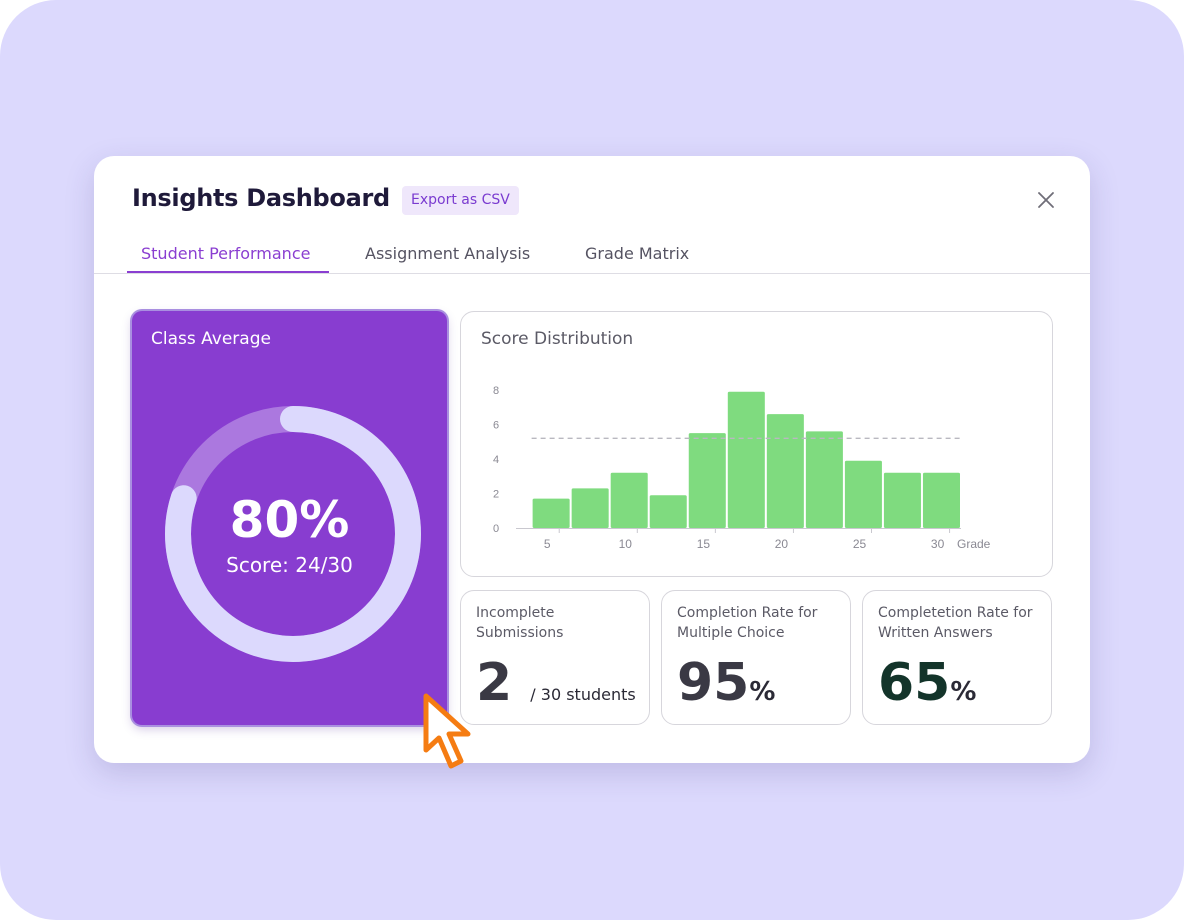  What do you see at coordinates (938, 544) in the screenshot?
I see `x-tick-label: 30` at bounding box center [938, 544].